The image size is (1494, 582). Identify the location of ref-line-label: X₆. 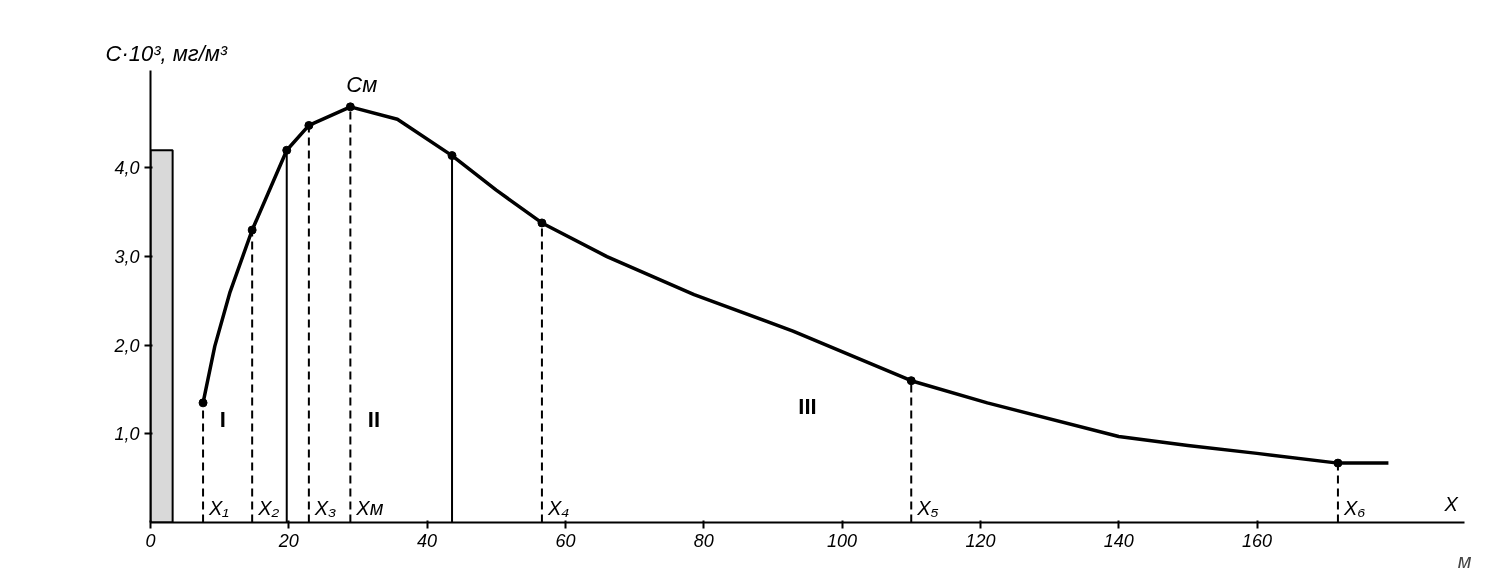
(1354, 507).